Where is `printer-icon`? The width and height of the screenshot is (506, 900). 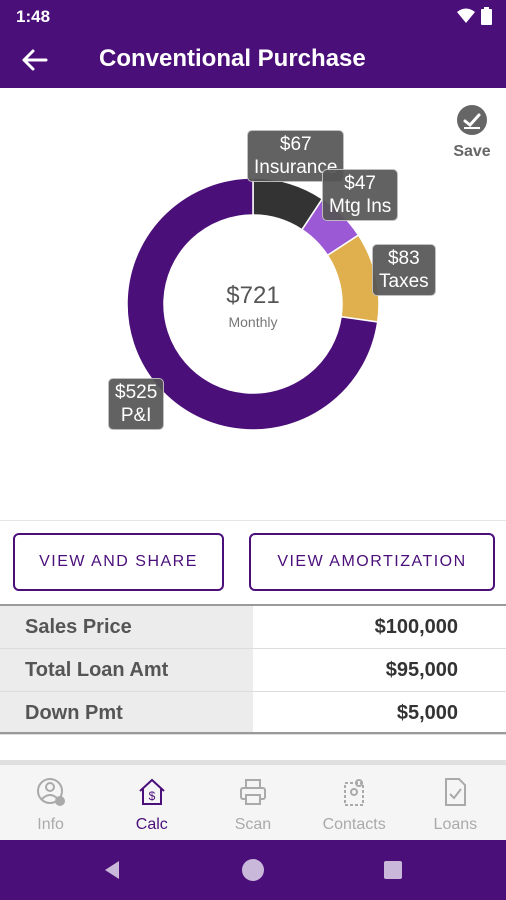 printer-icon is located at coordinates (252, 792).